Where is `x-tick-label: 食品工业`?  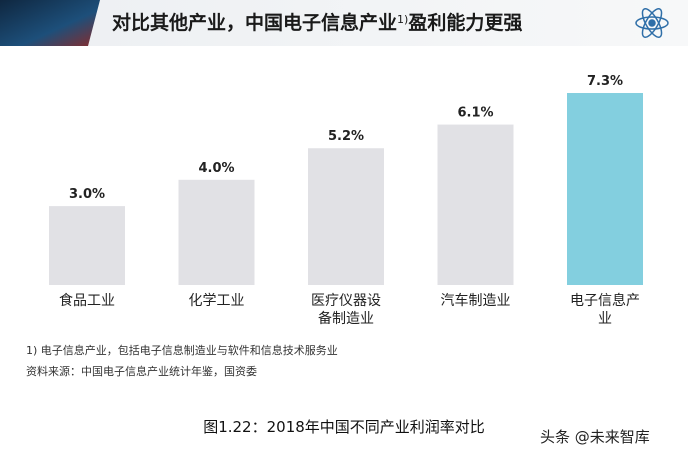 x-tick-label: 食品工业 is located at coordinates (87, 301).